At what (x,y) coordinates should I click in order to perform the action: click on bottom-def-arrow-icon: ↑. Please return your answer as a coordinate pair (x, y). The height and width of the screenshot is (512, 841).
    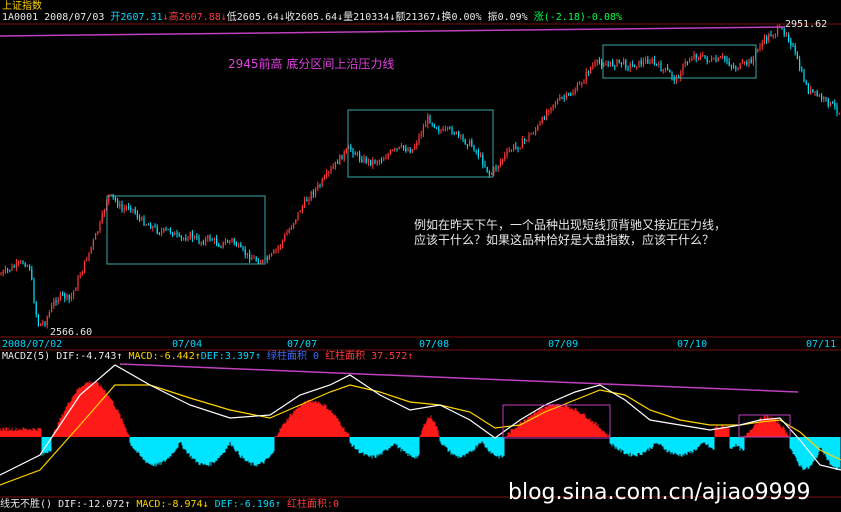
    Looking at the image, I should click on (277, 504).